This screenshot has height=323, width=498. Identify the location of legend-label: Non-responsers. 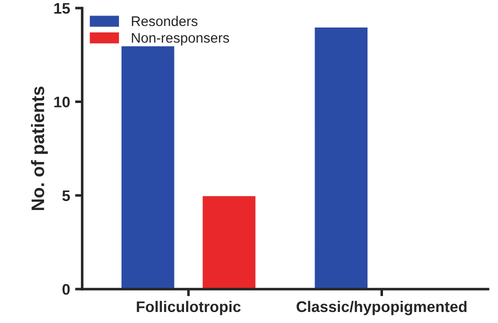
(181, 39).